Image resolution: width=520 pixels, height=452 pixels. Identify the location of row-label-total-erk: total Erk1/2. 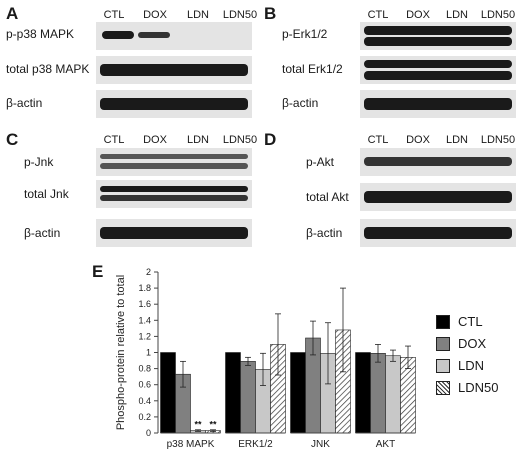
(312, 69).